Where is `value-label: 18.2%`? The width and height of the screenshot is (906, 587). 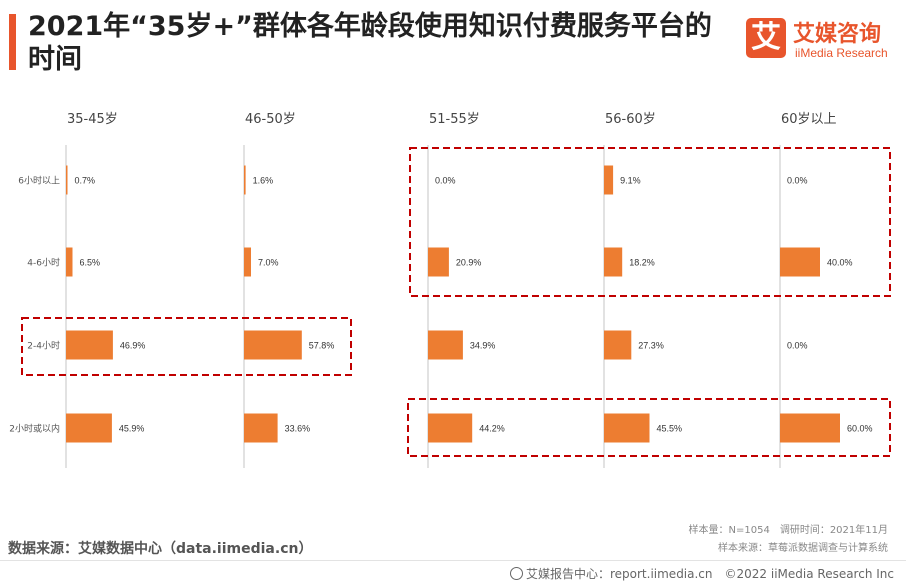 value-label: 18.2% is located at coordinates (642, 263).